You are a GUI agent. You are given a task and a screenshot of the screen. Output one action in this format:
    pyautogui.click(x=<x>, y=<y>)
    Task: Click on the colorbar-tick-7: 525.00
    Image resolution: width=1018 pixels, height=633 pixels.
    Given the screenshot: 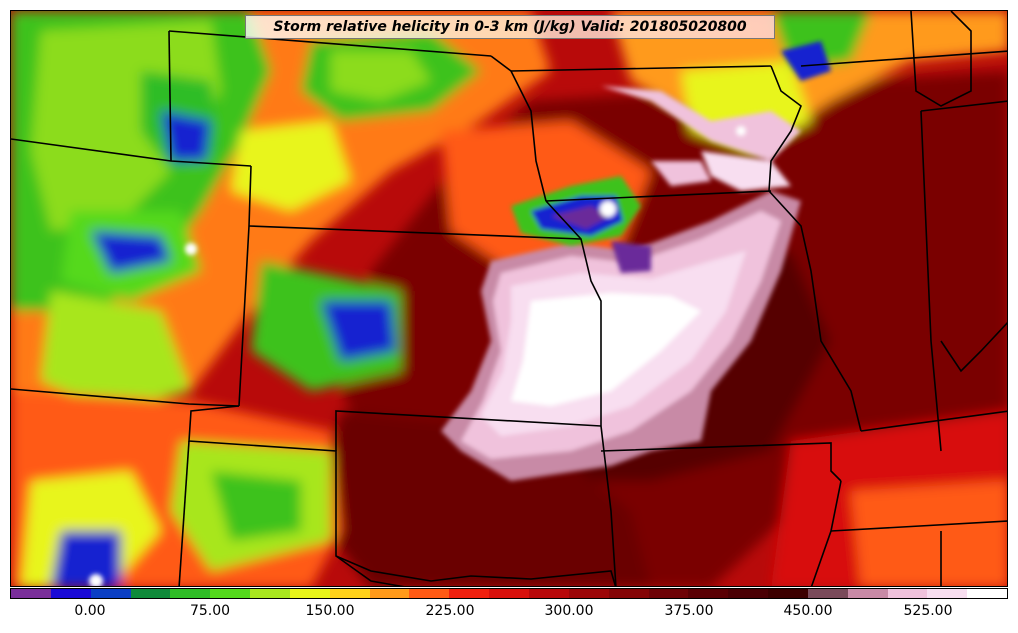 What is the action you would take?
    pyautogui.click(x=928, y=611)
    